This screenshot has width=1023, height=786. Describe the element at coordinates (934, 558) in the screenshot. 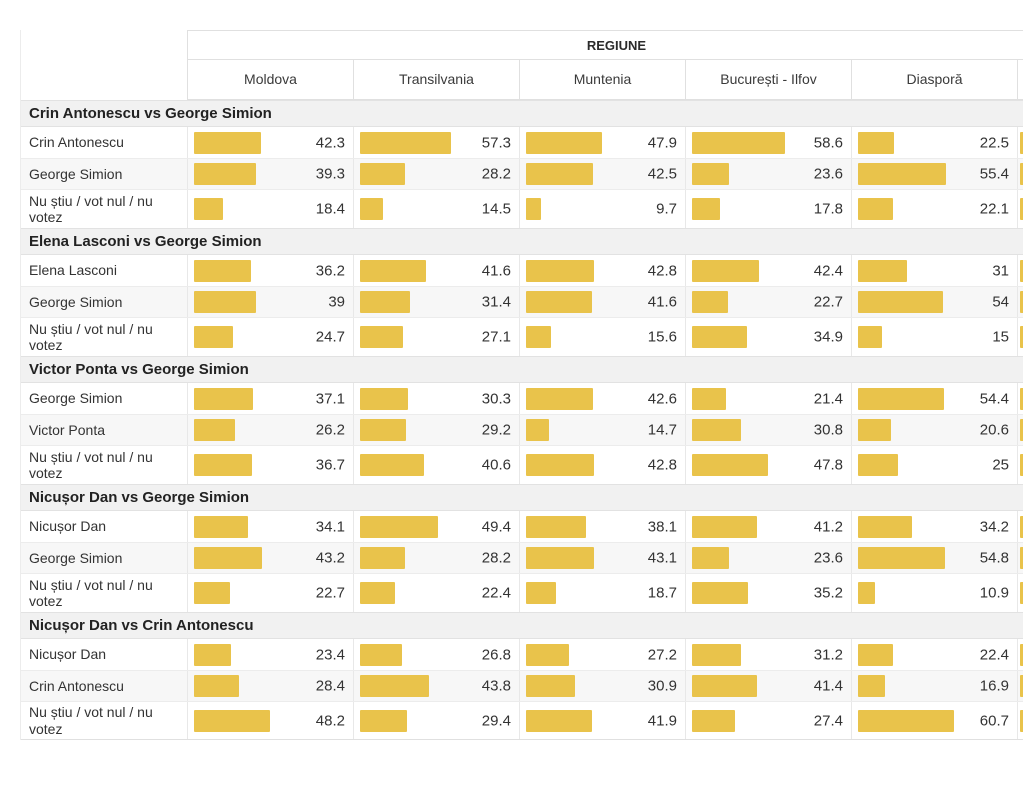

I see `value-cell: 54.8` at that location.